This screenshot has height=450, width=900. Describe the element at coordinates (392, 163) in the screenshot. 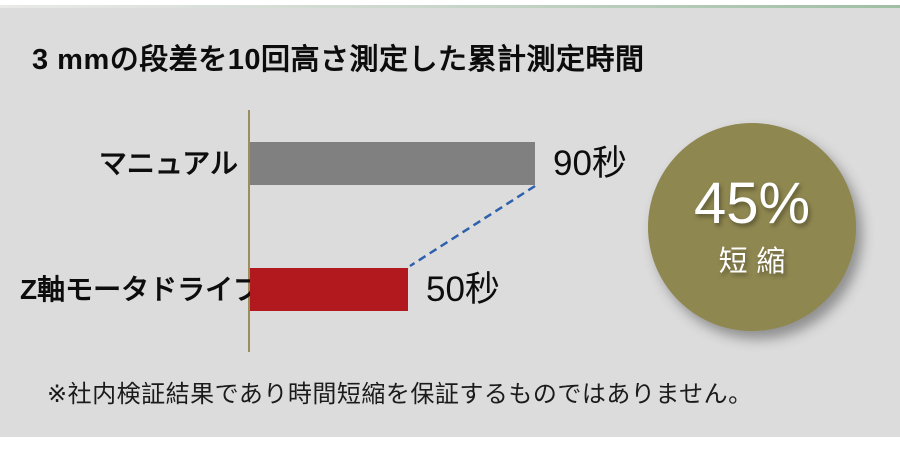

I see `bar-manual` at that location.